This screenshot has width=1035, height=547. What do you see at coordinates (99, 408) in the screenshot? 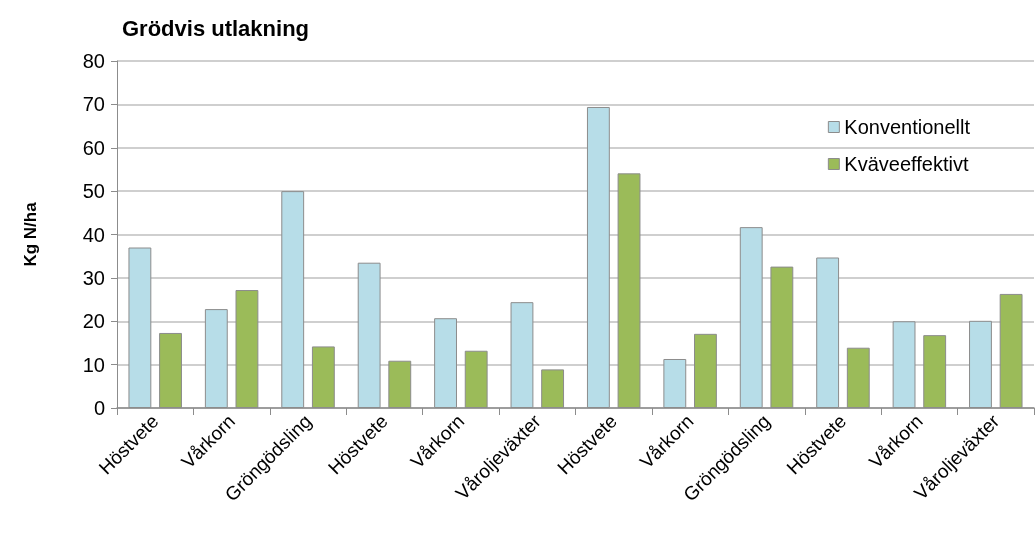
I see `y-tick-label: 0` at bounding box center [99, 408].